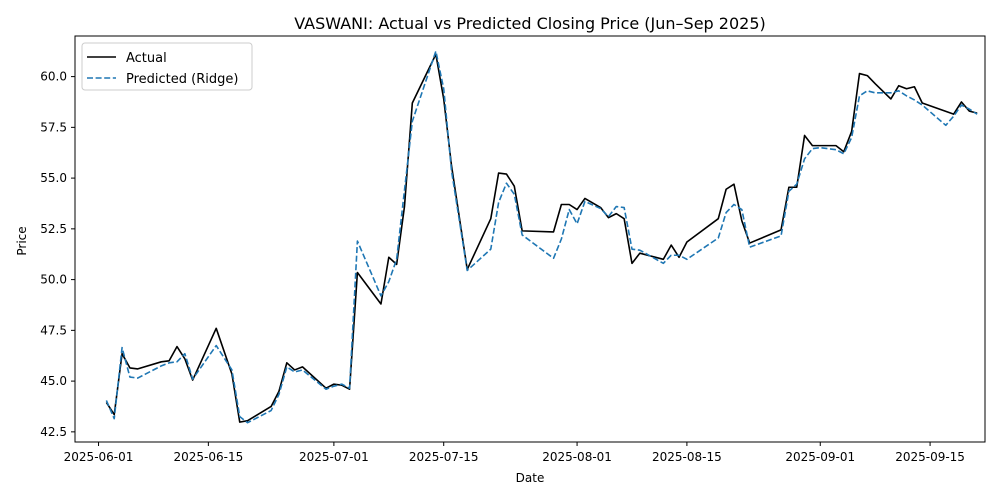 The image size is (1000, 500). I want to click on x-tick-label: 2025-07-15, so click(444, 457).